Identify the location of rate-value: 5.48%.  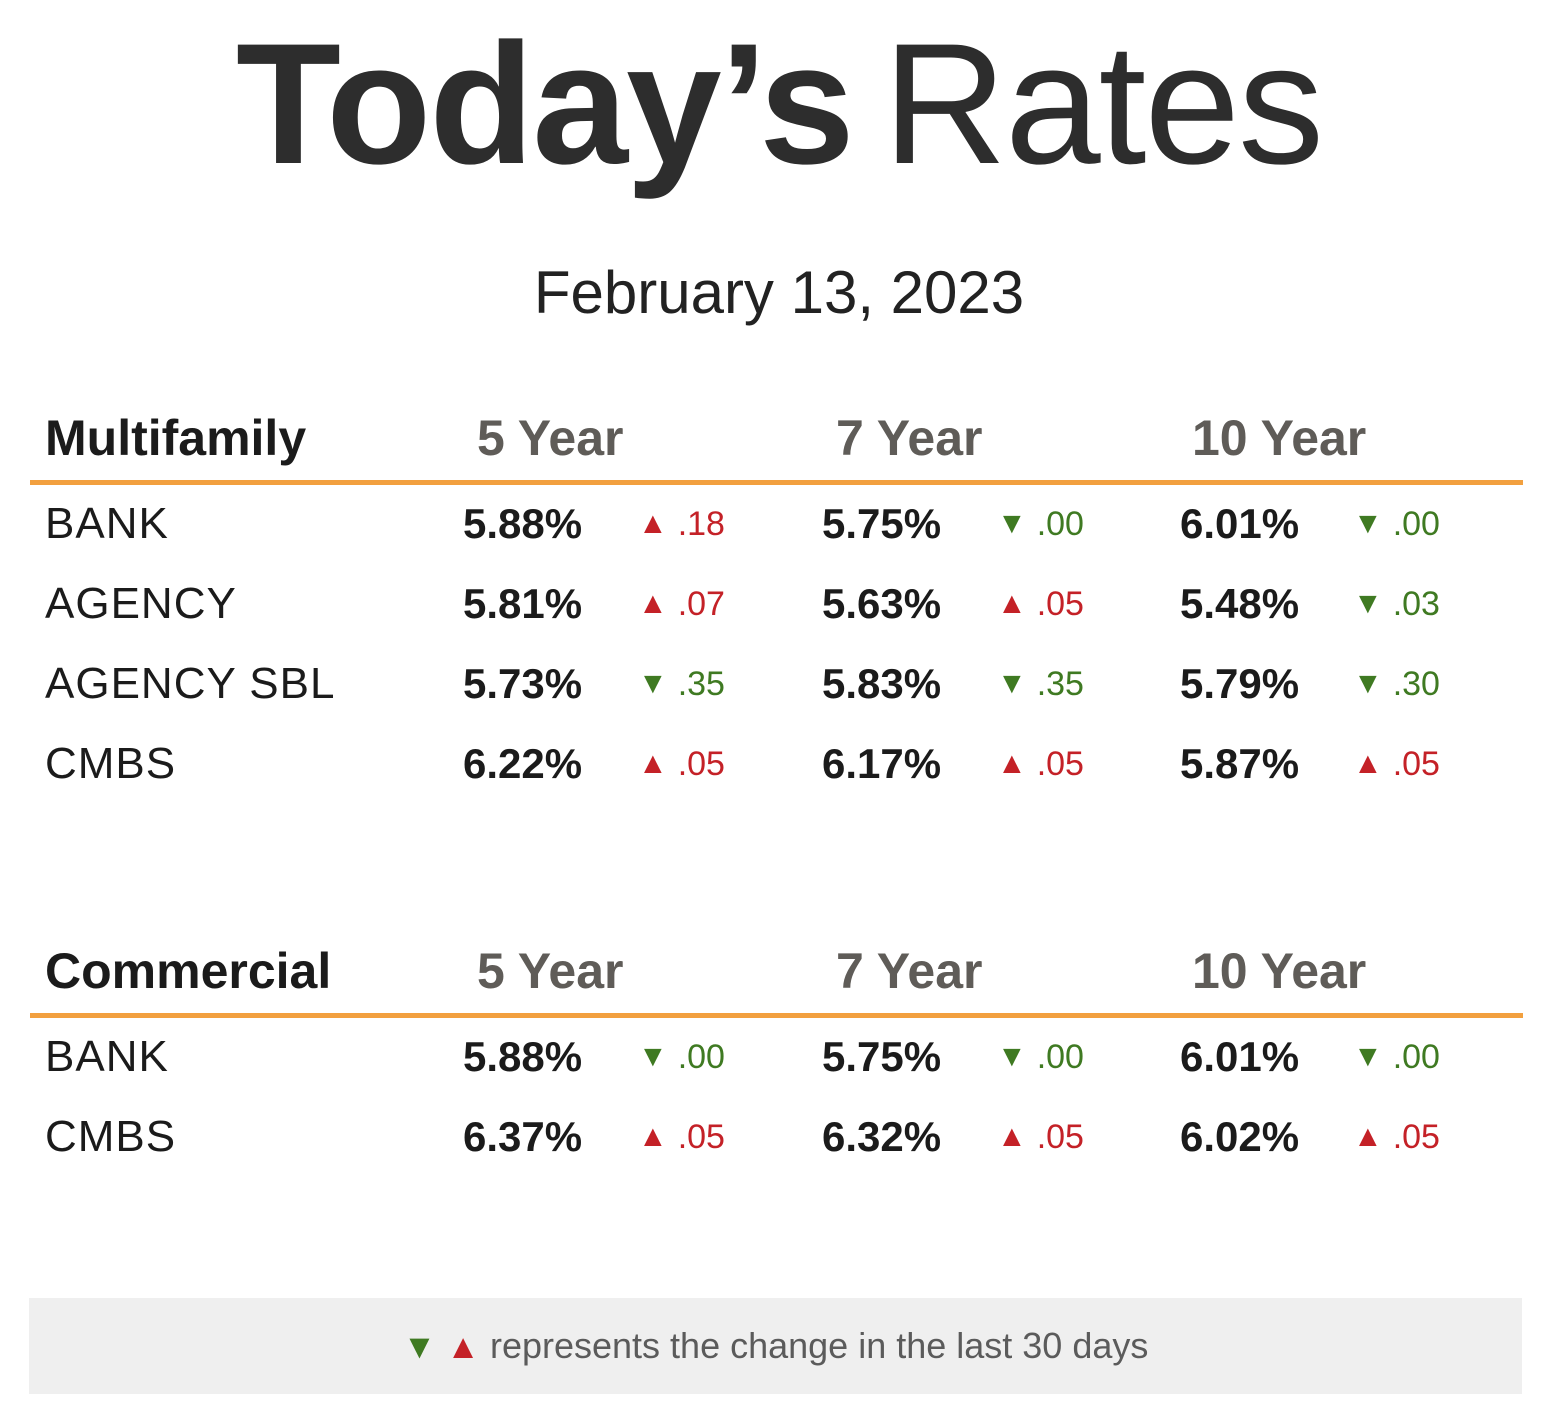
(1240, 603).